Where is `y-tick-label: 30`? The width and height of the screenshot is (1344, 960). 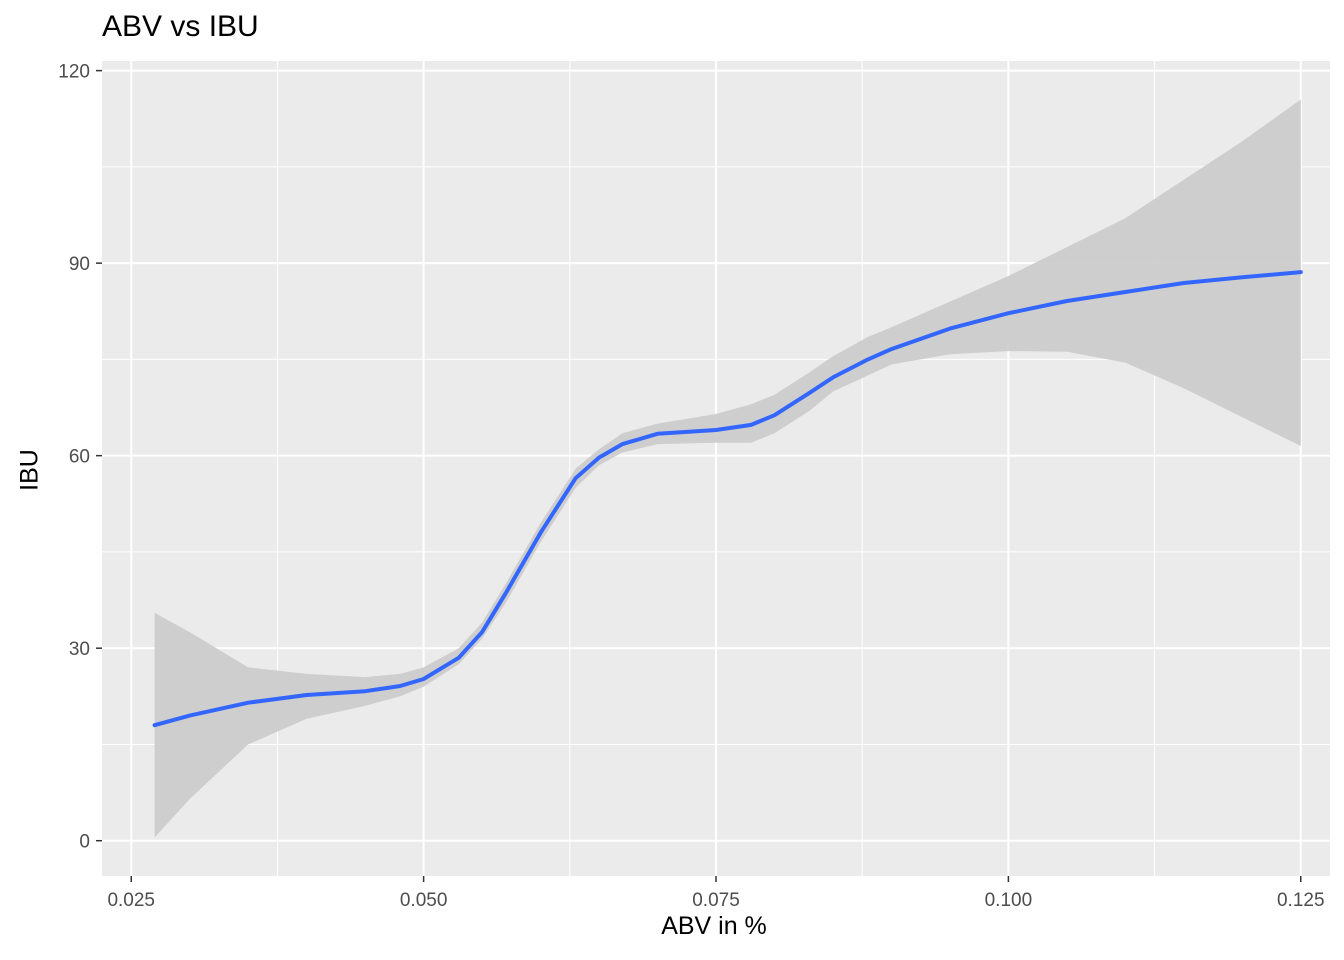
y-tick-label: 30 is located at coordinates (79, 649).